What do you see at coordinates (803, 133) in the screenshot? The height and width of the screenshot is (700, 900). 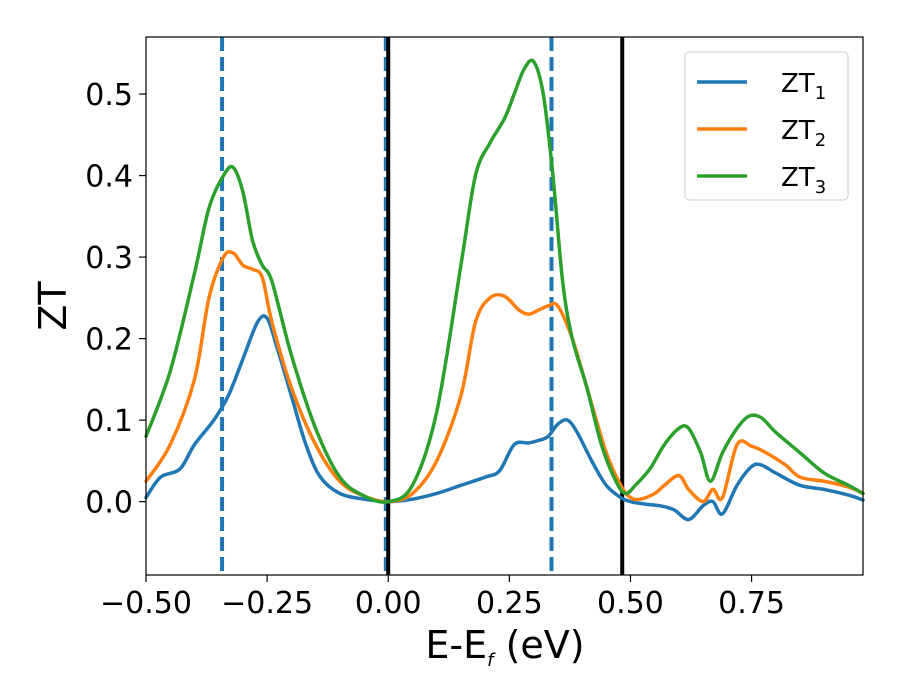 I see `legend-label-zt2: ZT2` at bounding box center [803, 133].